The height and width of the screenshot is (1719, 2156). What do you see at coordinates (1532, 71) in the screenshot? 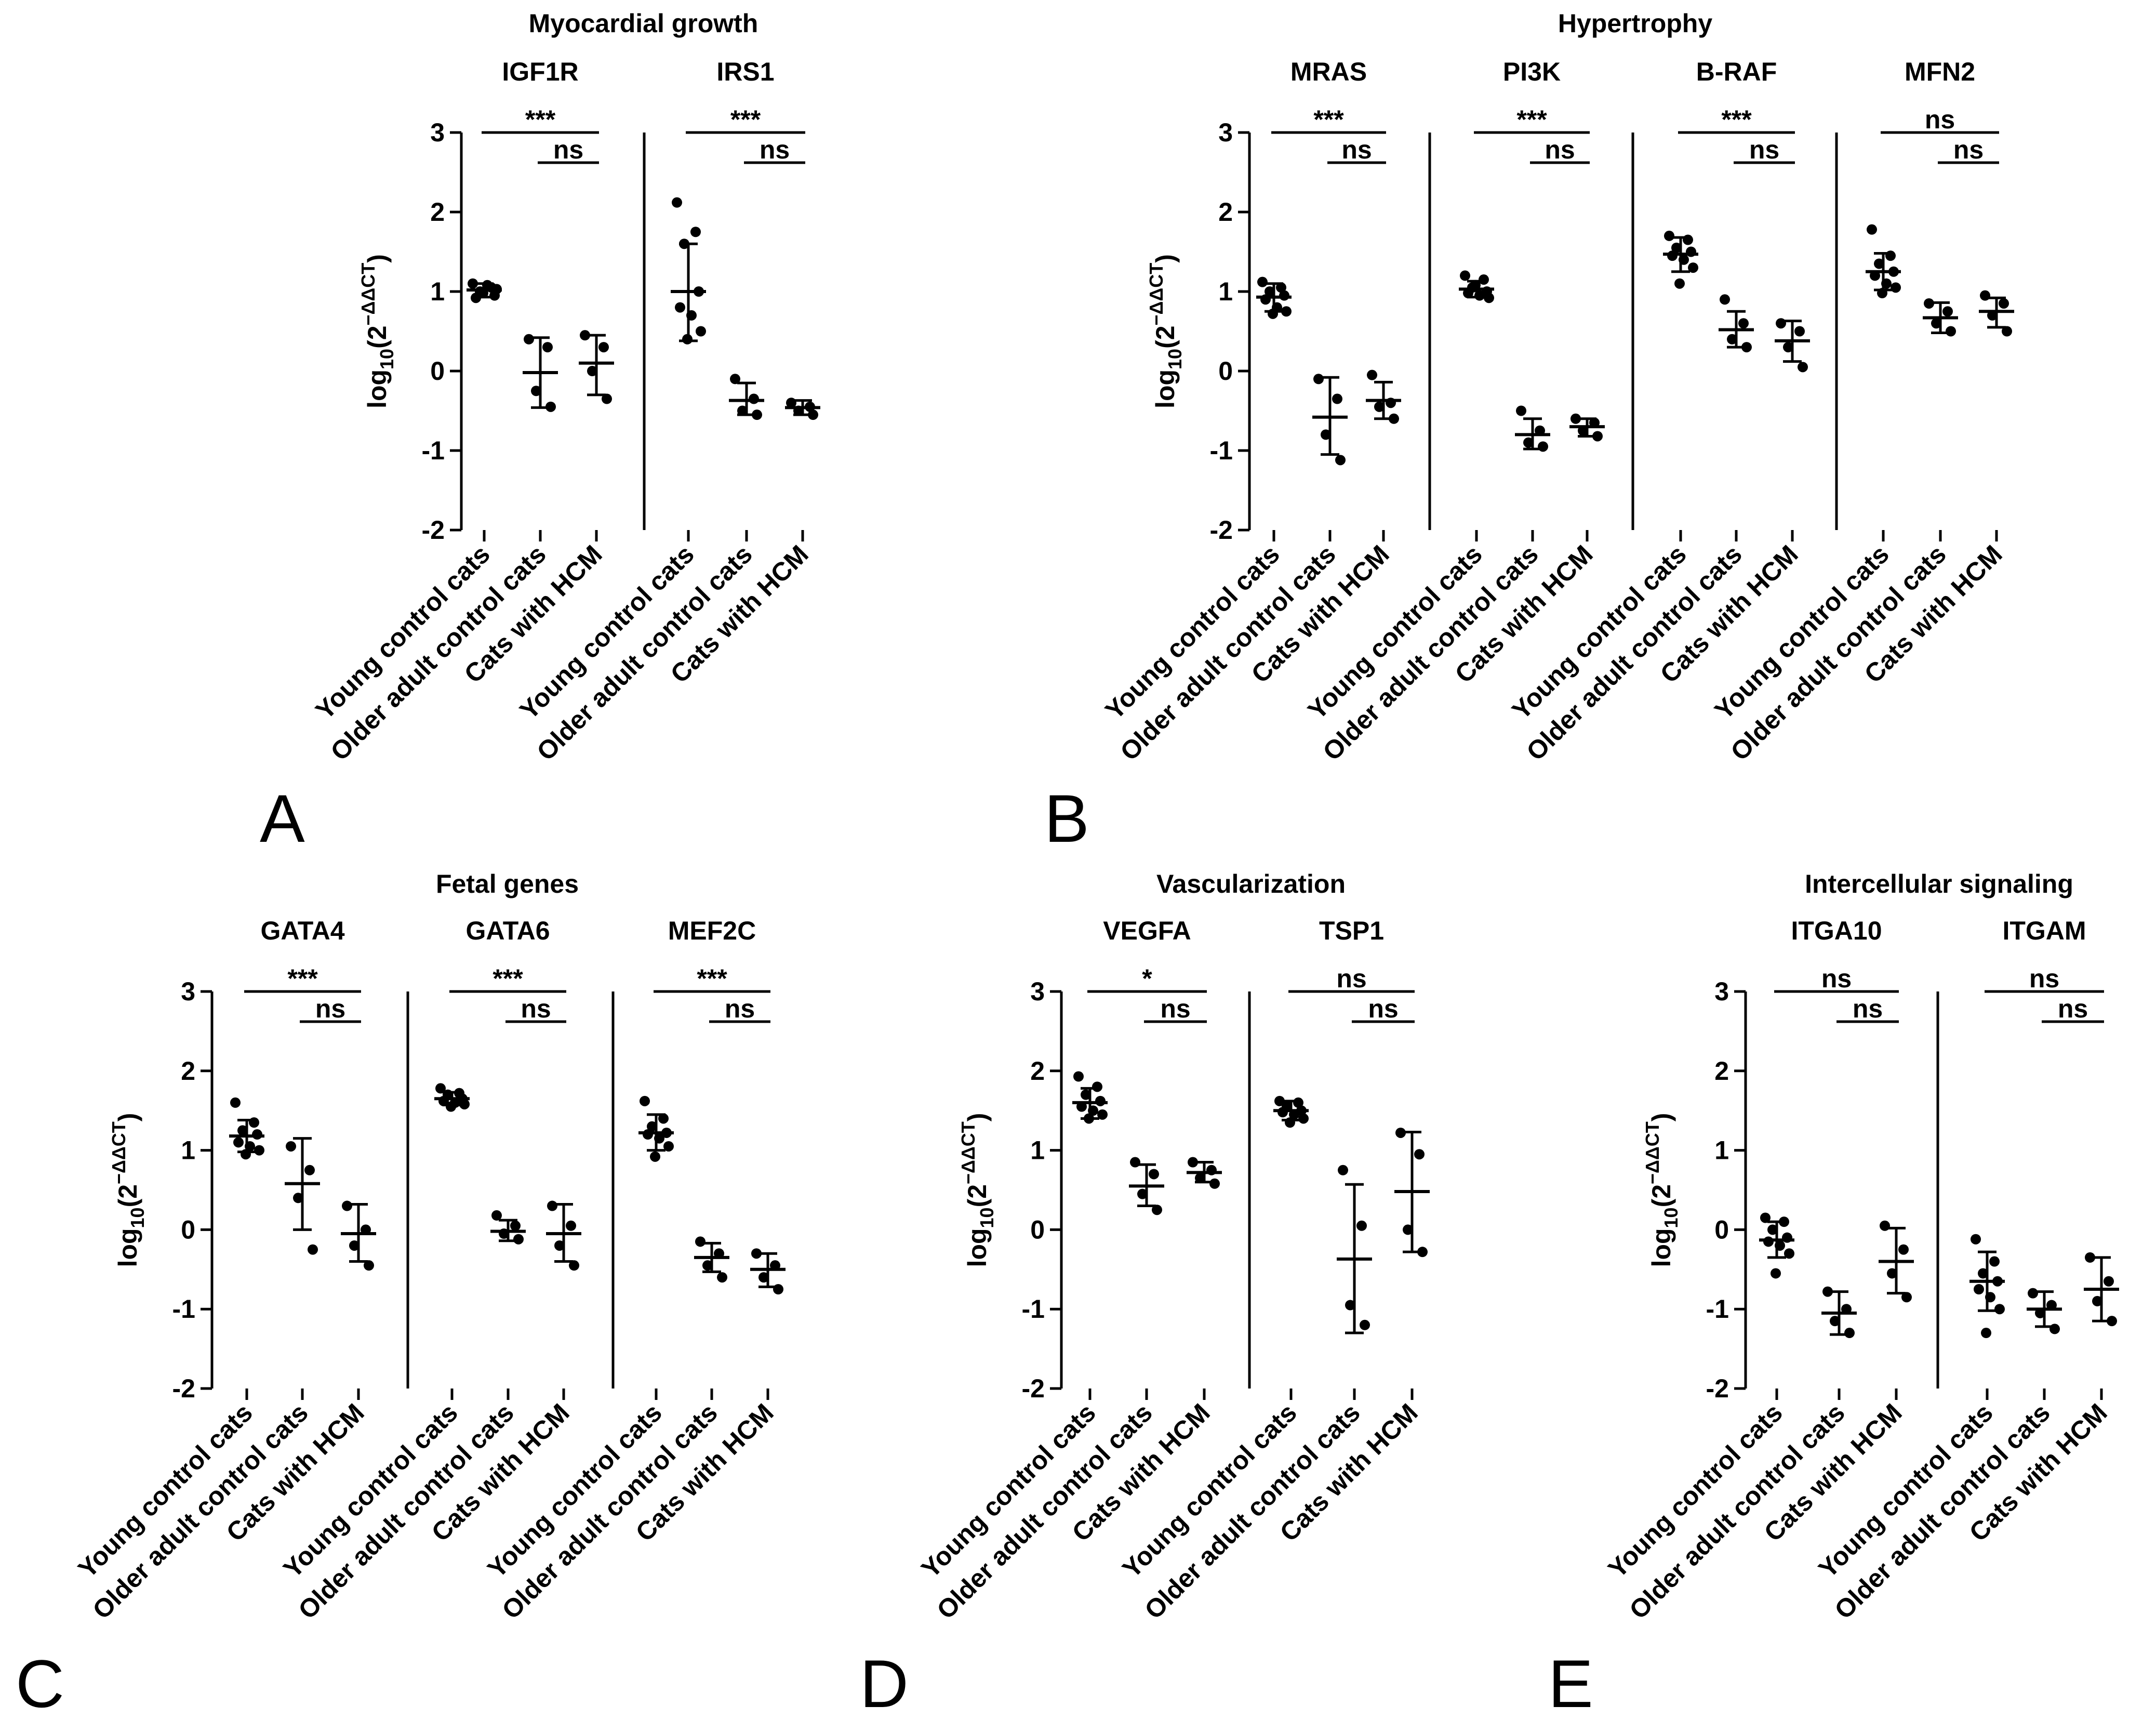
I see `gene-title: PI3K` at bounding box center [1532, 71].